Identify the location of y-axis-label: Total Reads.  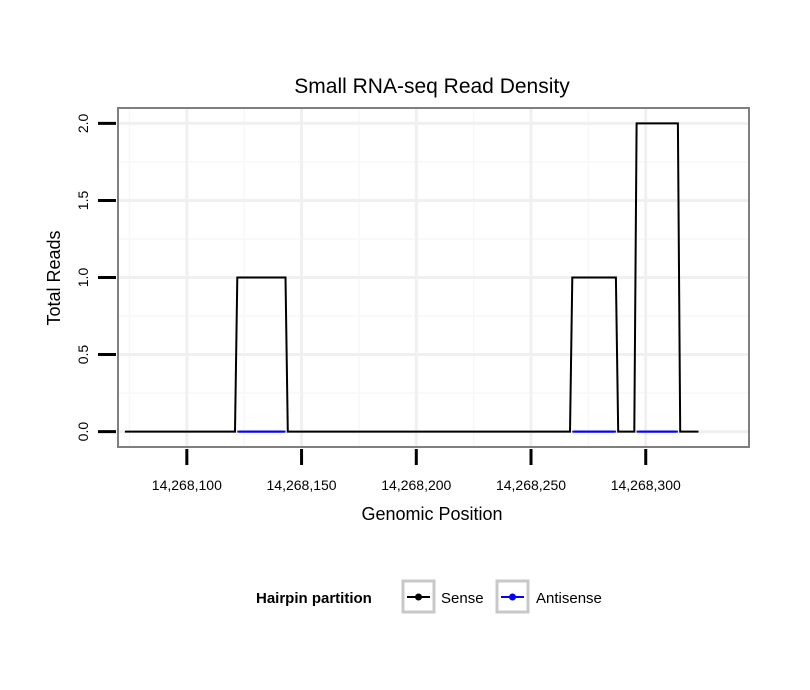
(54, 277).